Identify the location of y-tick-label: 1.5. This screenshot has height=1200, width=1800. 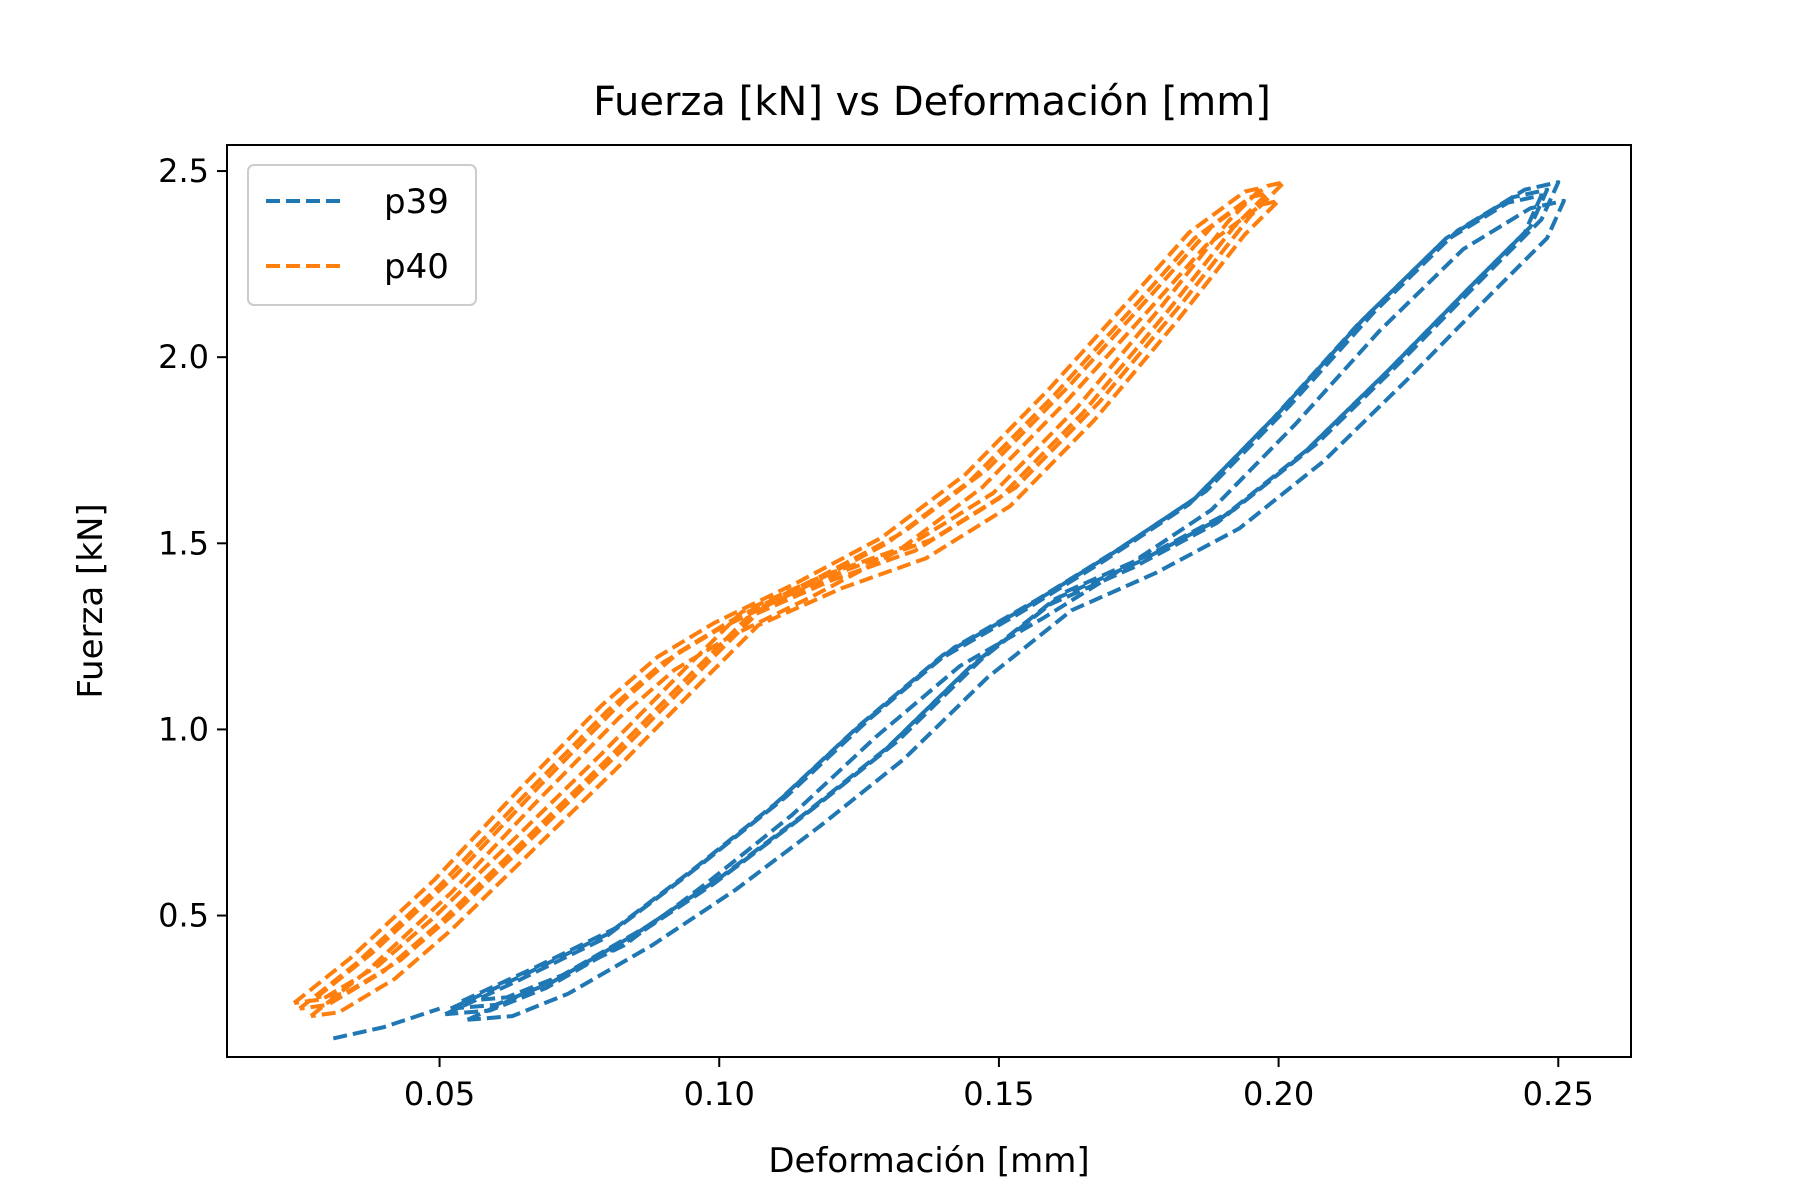
(183, 543).